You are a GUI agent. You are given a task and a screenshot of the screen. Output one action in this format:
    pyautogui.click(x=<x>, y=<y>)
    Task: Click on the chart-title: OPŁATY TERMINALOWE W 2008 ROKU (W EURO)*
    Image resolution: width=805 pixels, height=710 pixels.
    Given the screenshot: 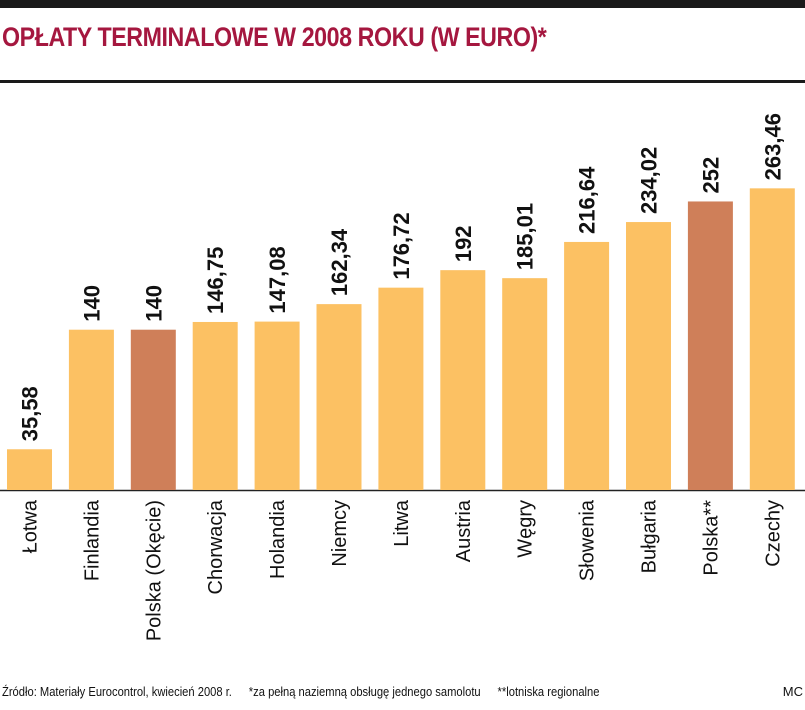 What is the action you would take?
    pyautogui.click(x=274, y=37)
    